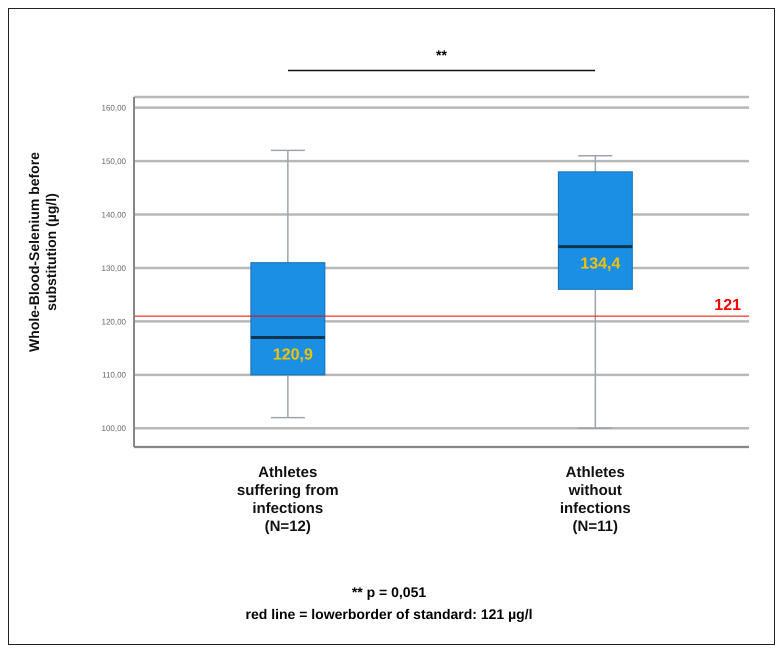 The image size is (783, 653). What do you see at coordinates (114, 268) in the screenshot?
I see `y-tick-label: 130,00` at bounding box center [114, 268].